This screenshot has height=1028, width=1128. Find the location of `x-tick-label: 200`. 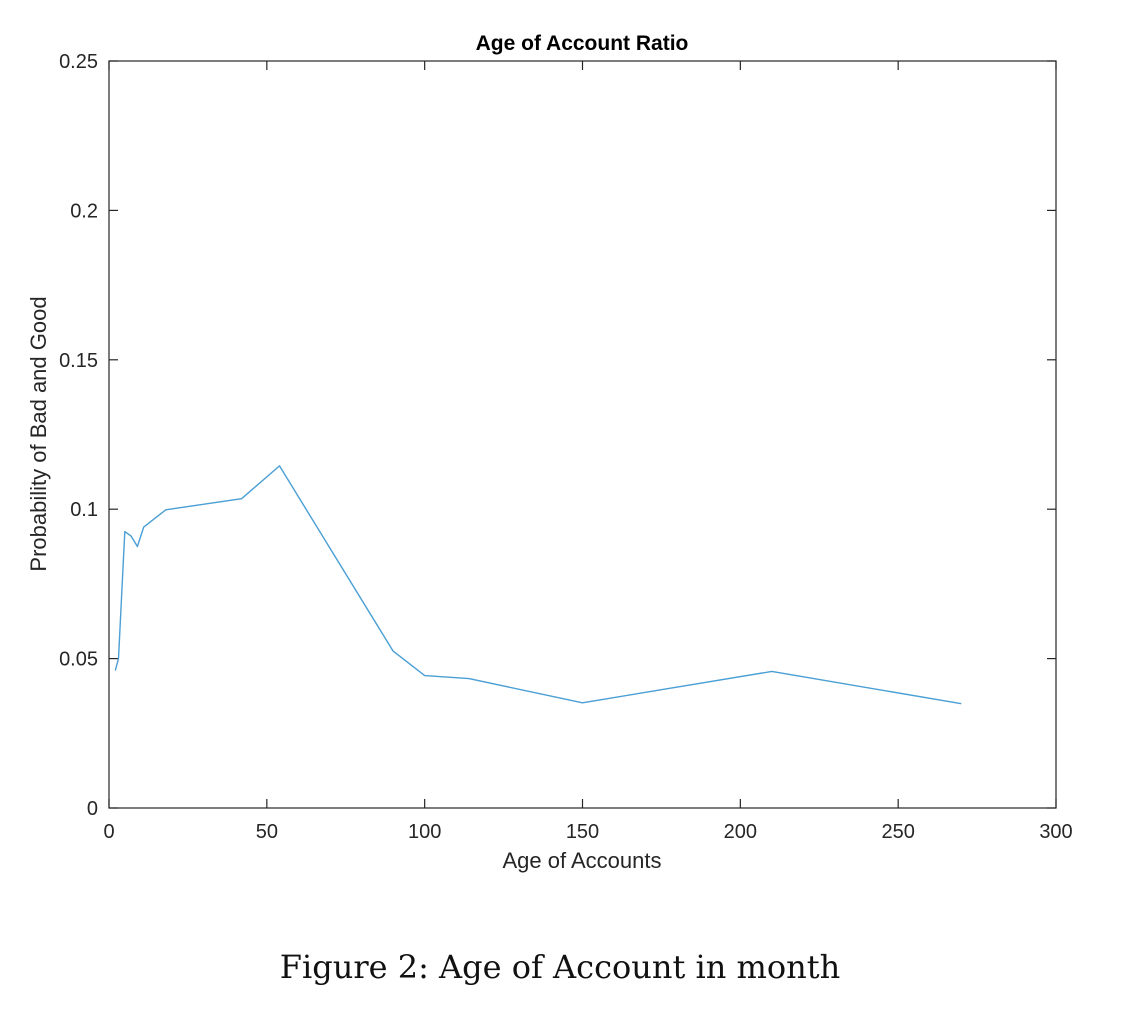

x-tick-label: 200 is located at coordinates (740, 832).